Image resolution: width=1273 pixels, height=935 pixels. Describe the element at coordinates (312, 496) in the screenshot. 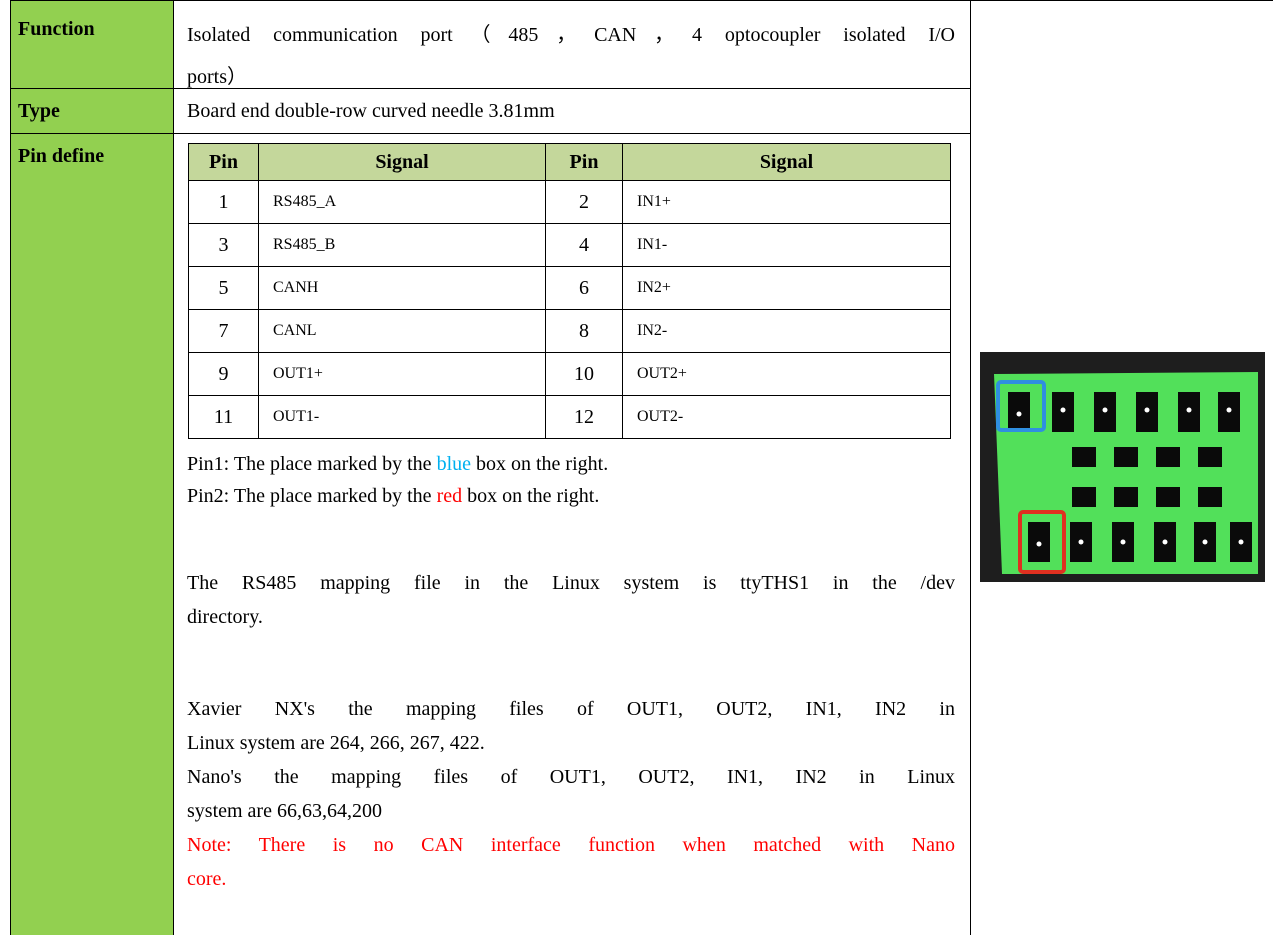

I see `text: Pin2: The place marked by the` at that location.